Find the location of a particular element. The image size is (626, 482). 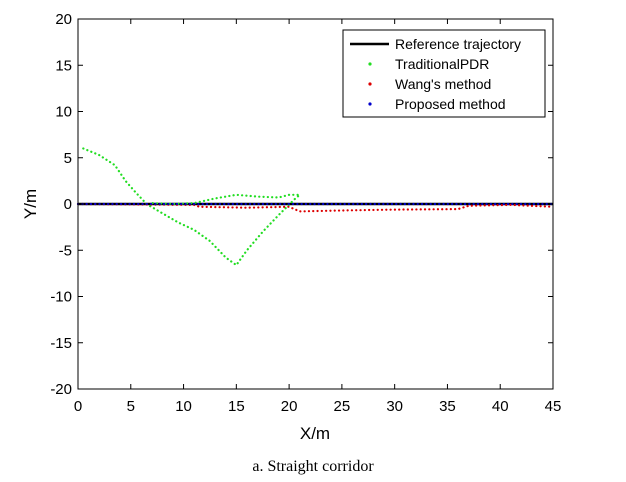

y-tick-label-0: -20 is located at coordinates (61, 389).